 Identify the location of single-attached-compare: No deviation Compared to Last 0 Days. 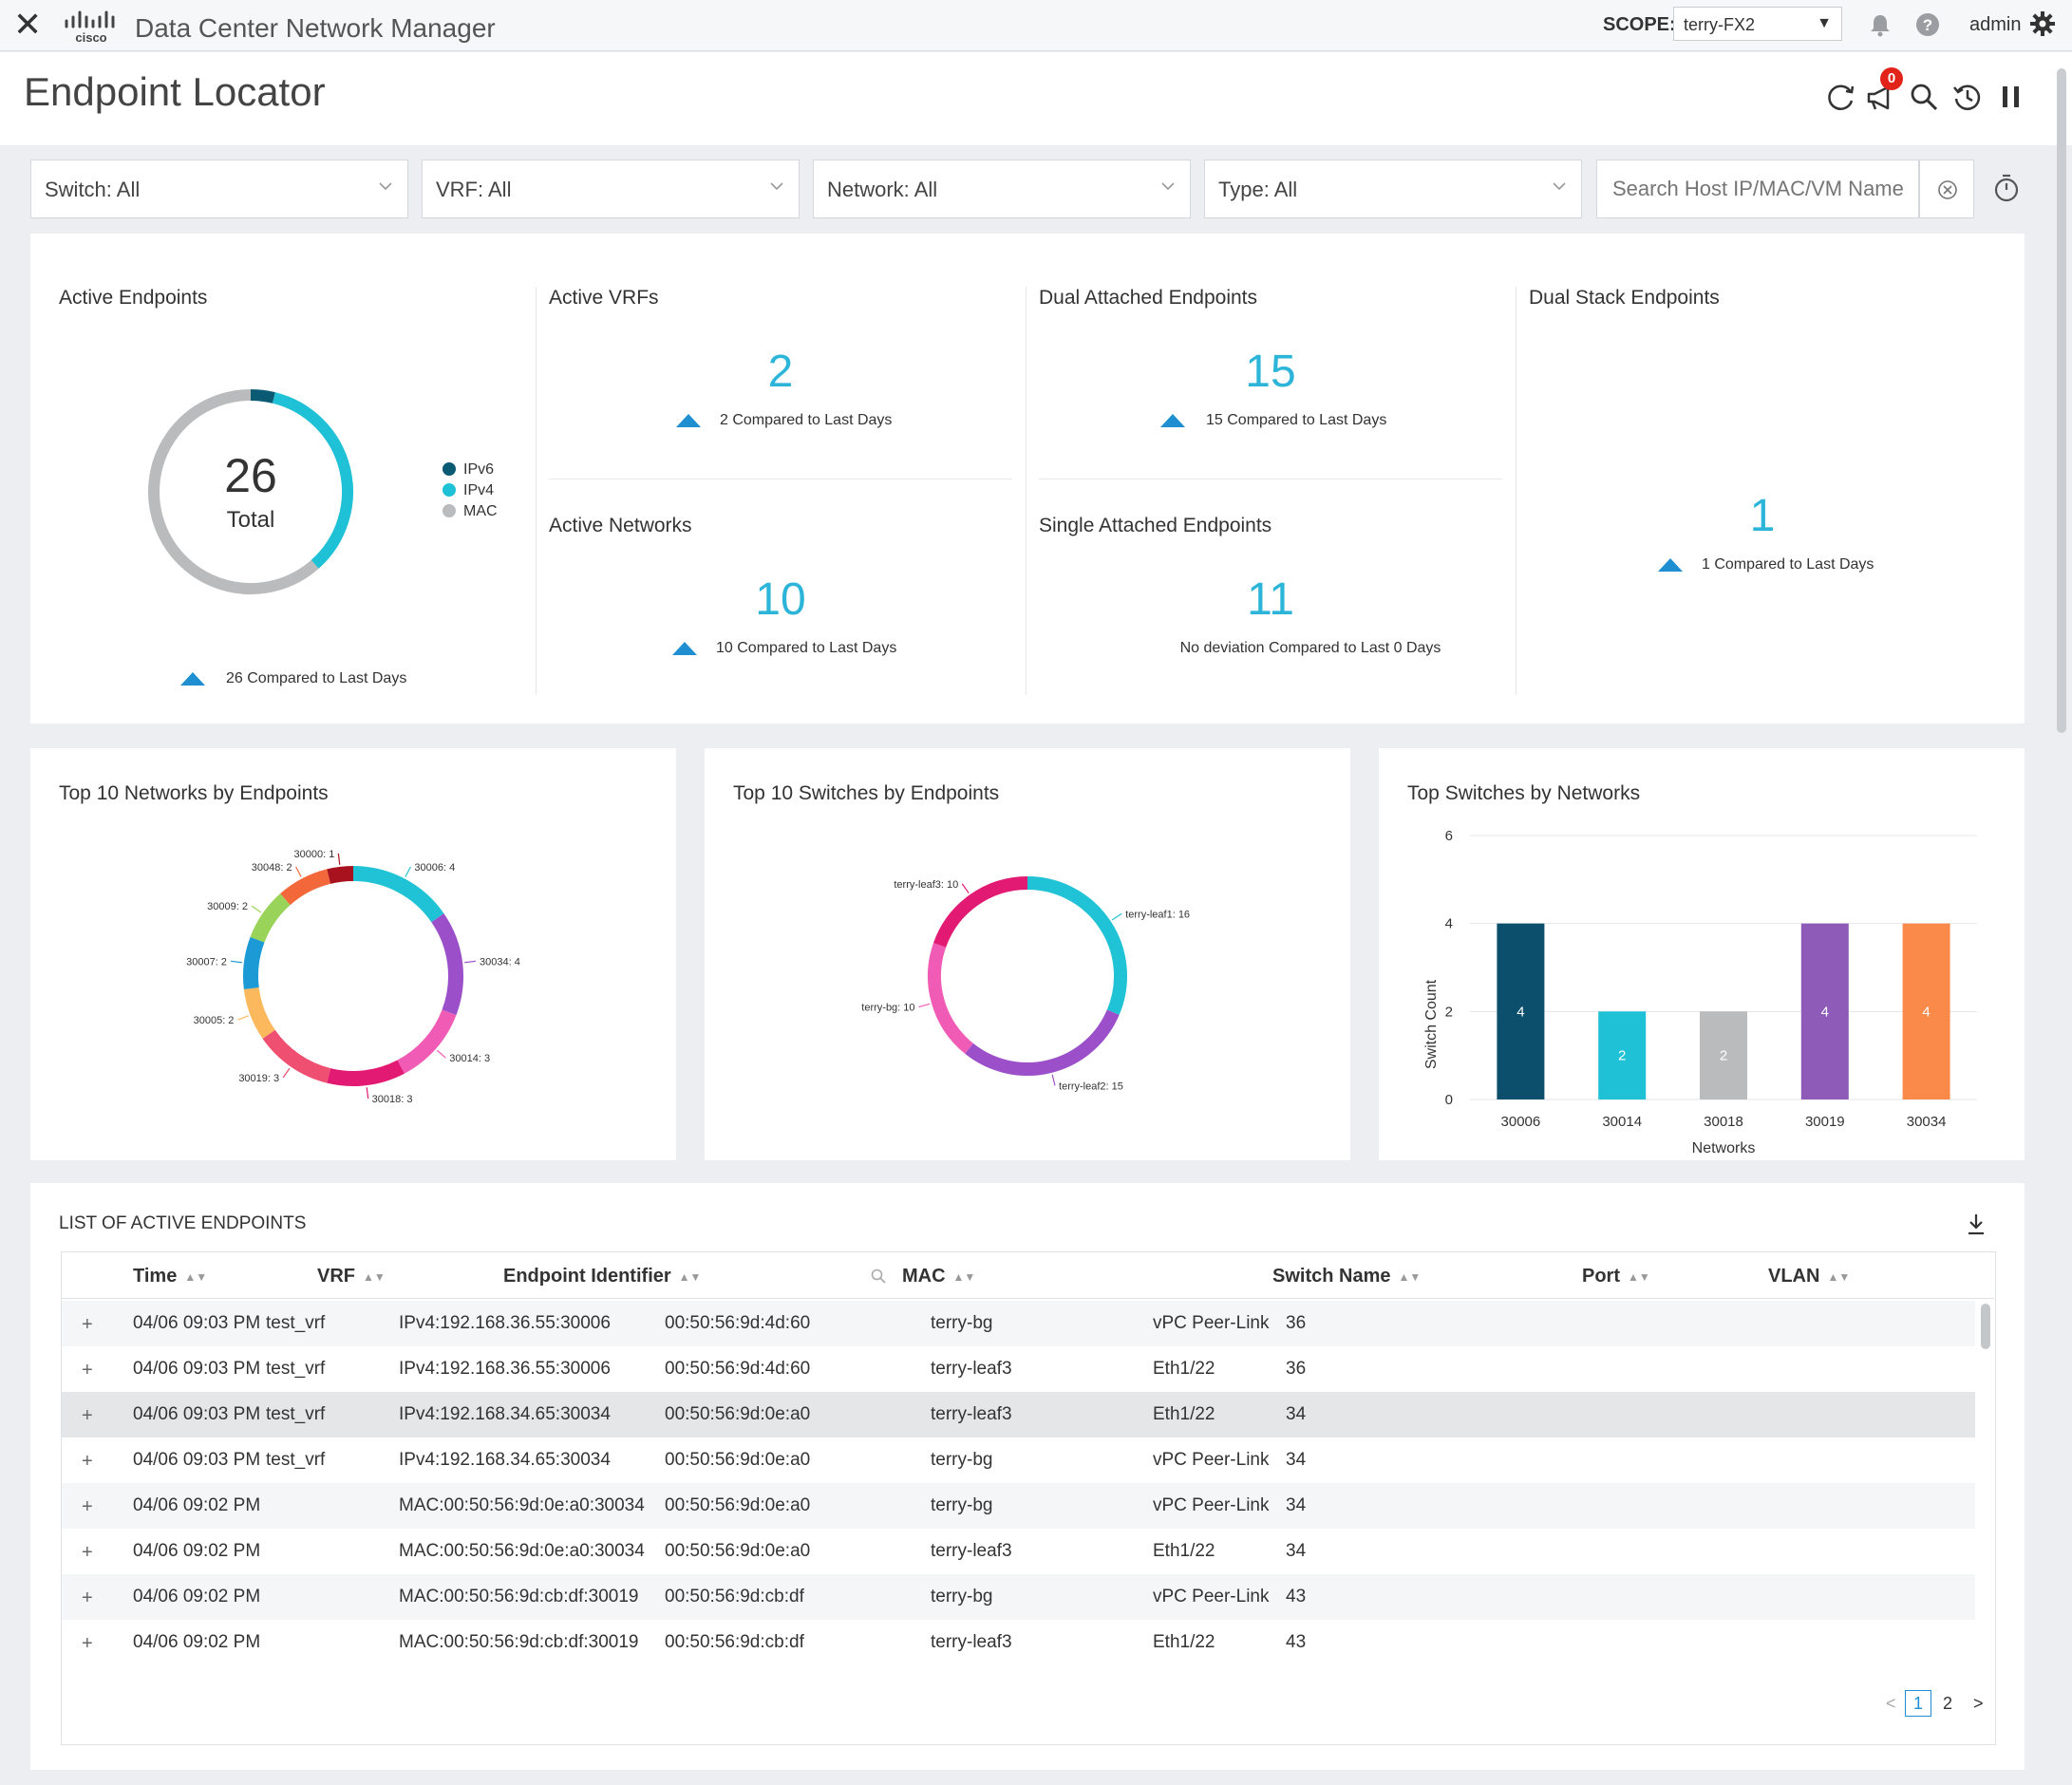
(1310, 648).